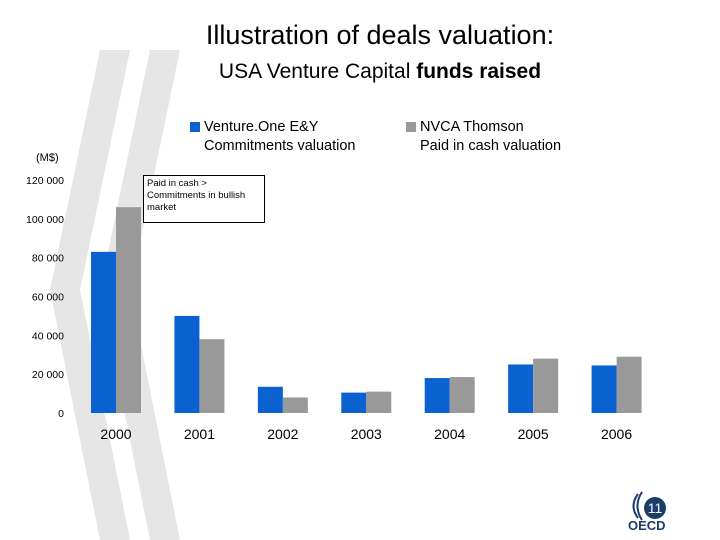  I want to click on annotation-line1: Paid in cash >, so click(177, 183).